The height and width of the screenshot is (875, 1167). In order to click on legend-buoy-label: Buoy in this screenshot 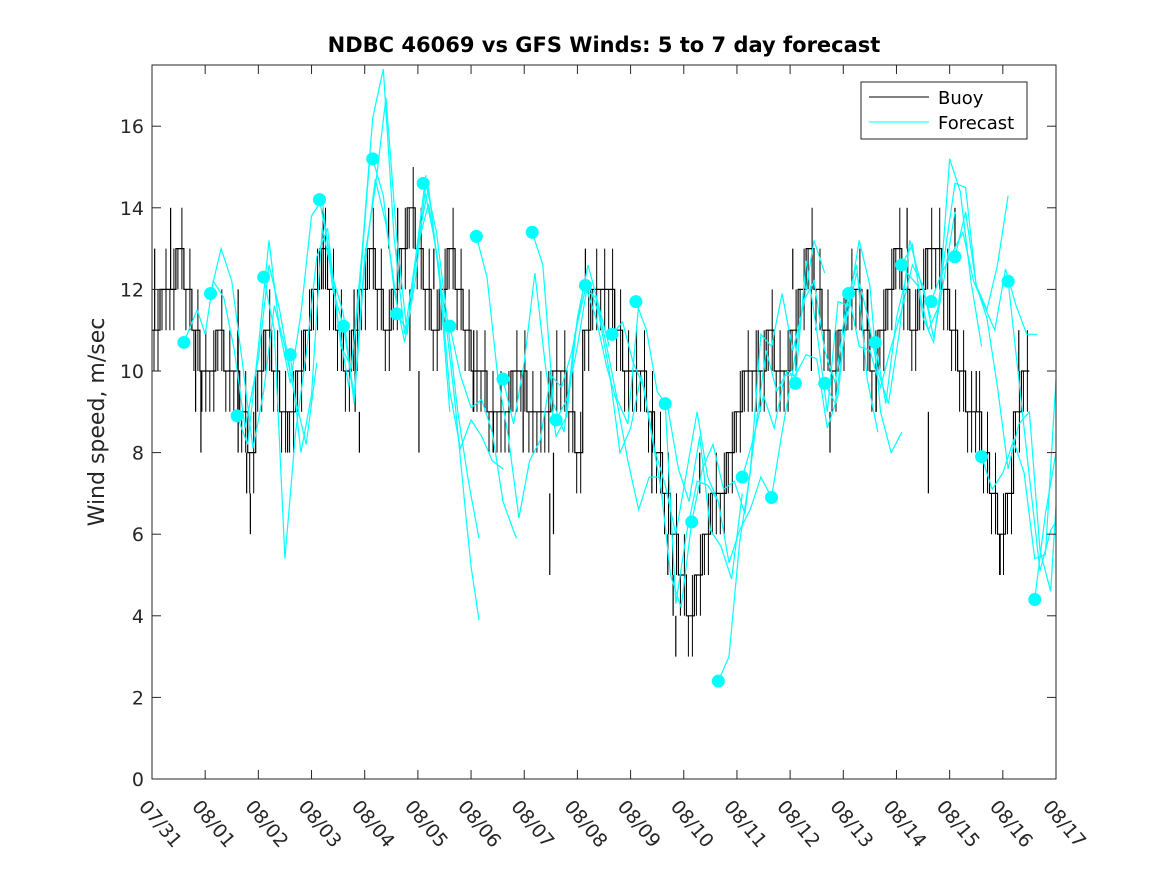, I will do `click(961, 98)`.